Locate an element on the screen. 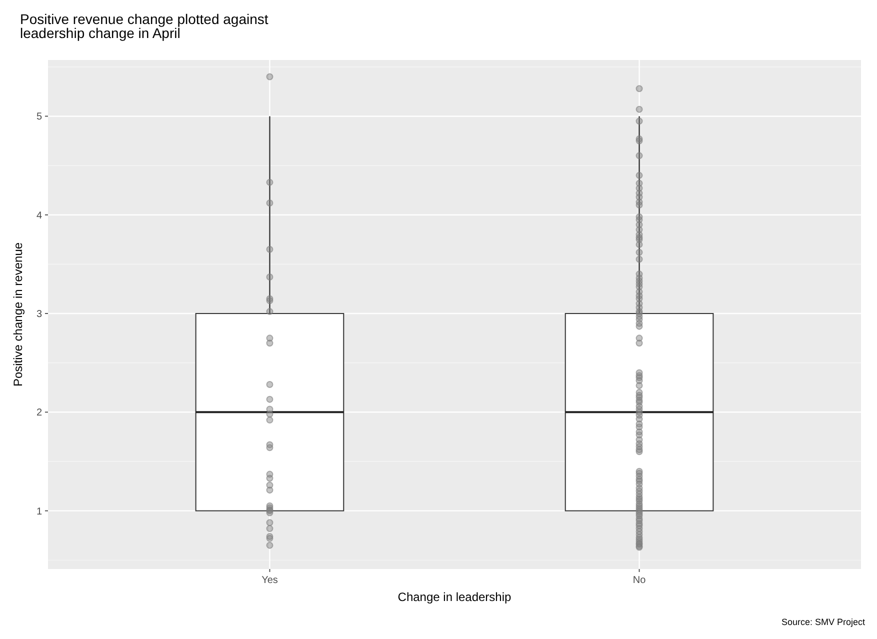  y-tick-label: 2 is located at coordinates (39, 413).